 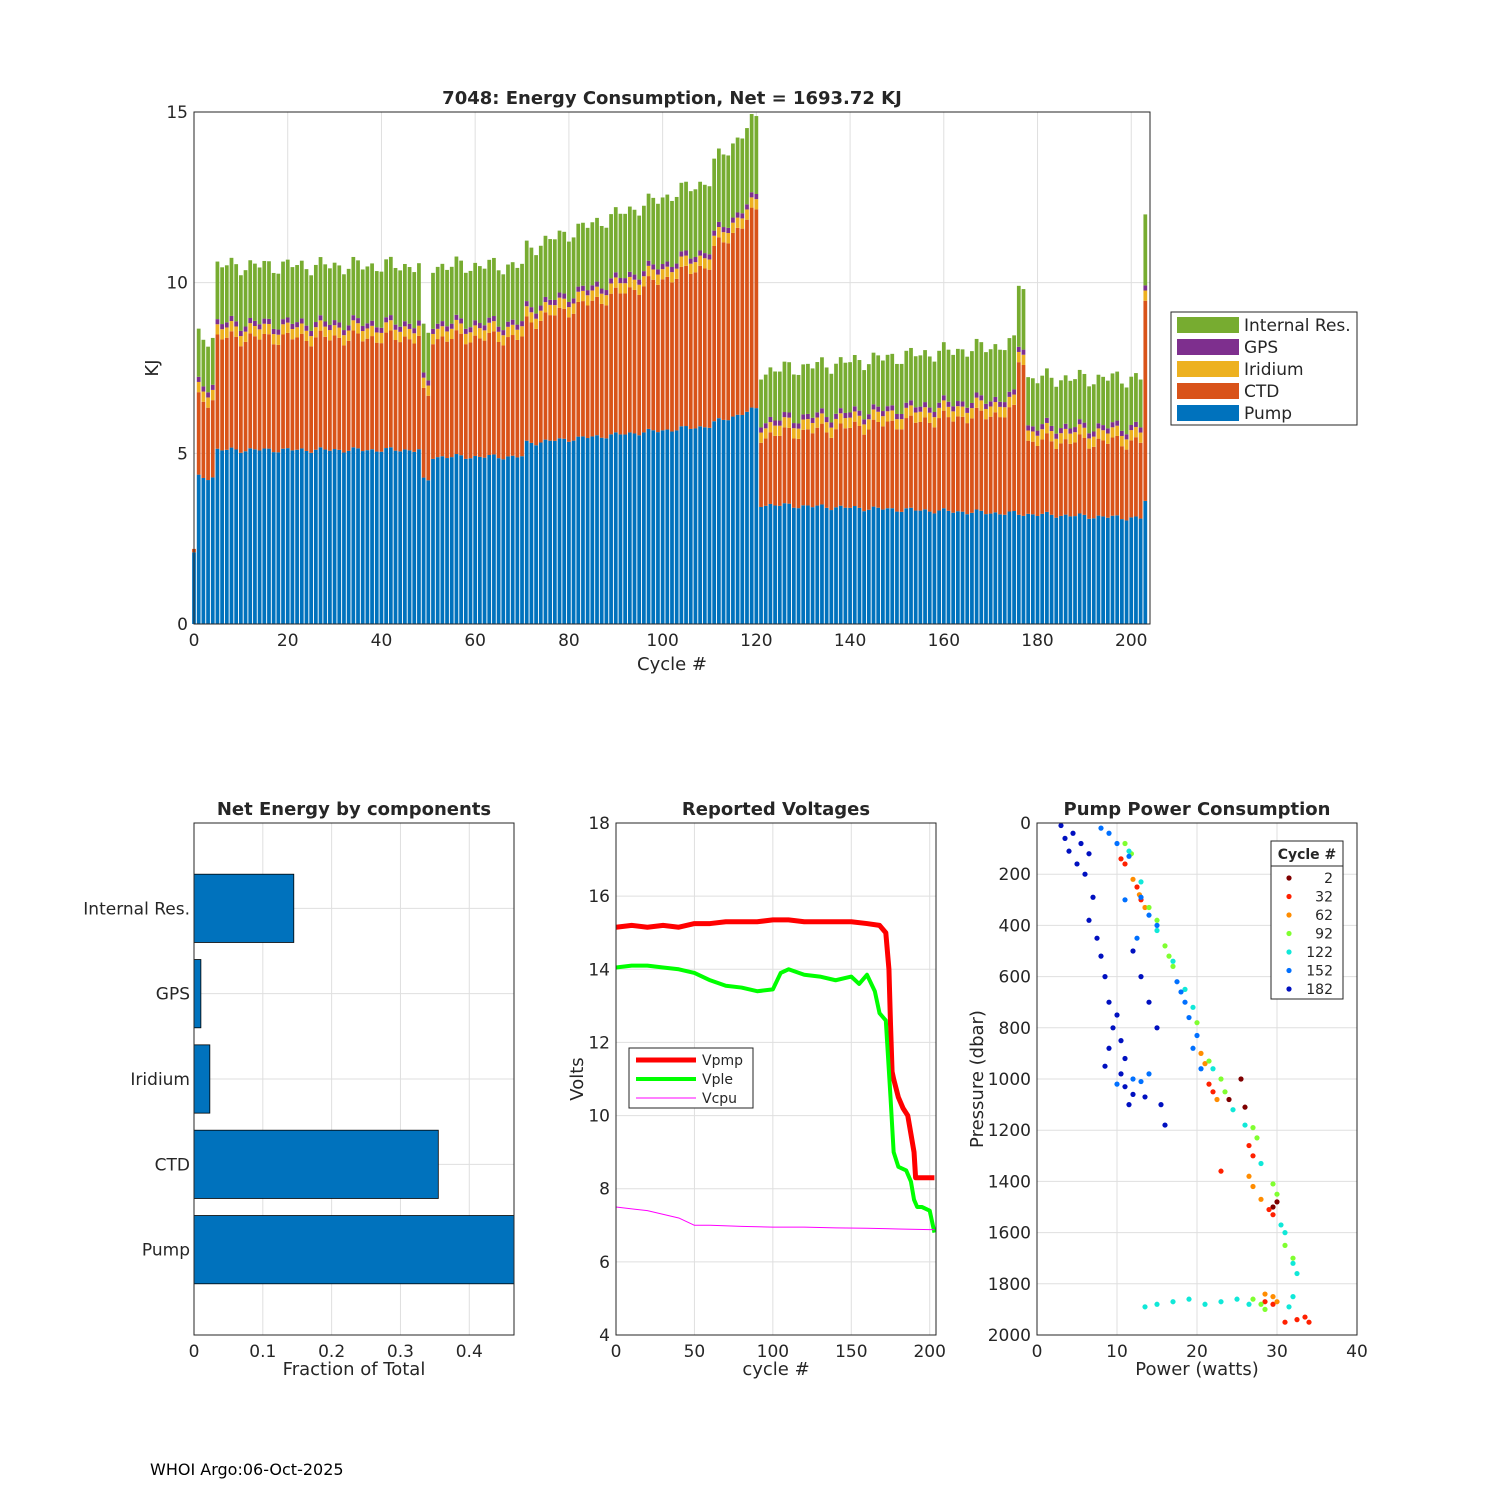 What do you see at coordinates (475, 641) in the screenshot?
I see `energy-xtick: 60` at bounding box center [475, 641].